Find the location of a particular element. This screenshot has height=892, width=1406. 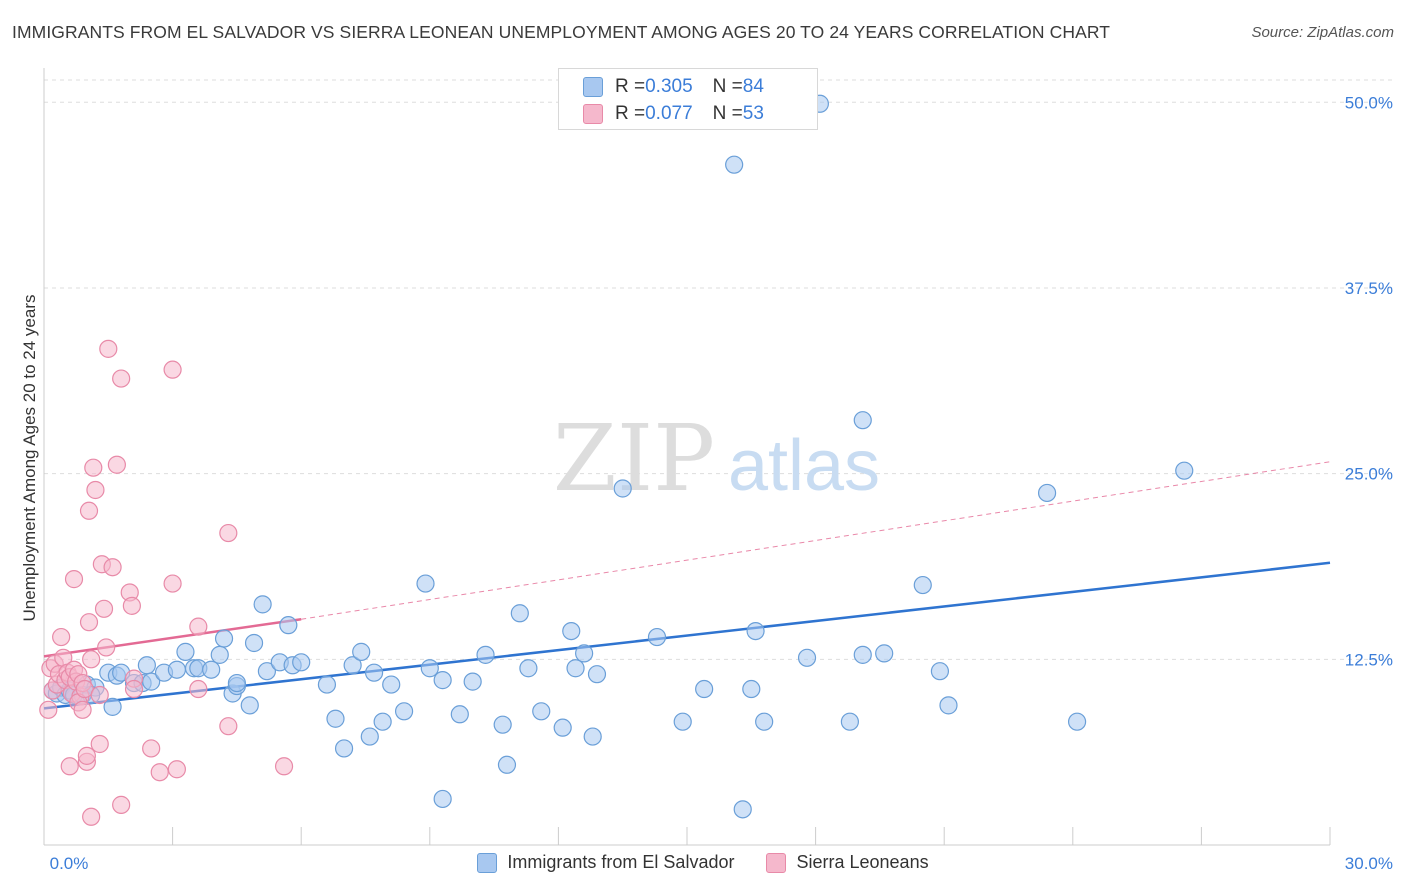

trend-line-sierra-leonean is located at coordinates (172, 637).